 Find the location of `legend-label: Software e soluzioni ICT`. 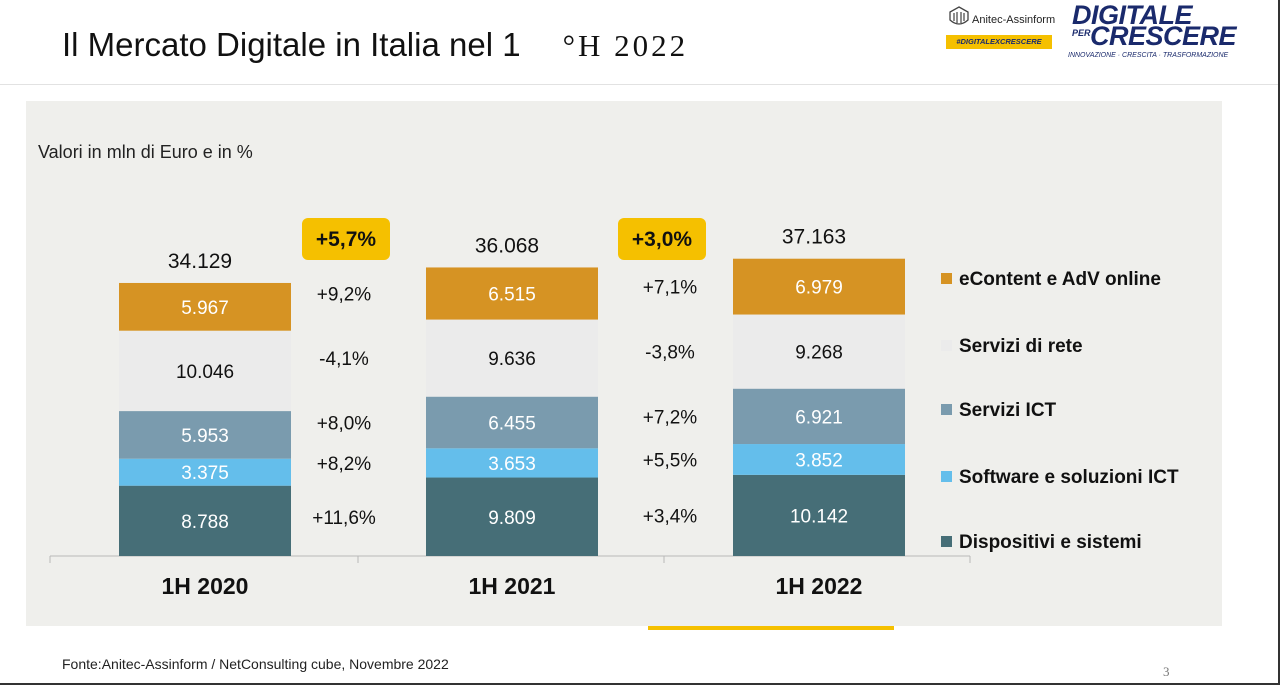

legend-label: Software e soluzioni ICT is located at coordinates (1069, 477).